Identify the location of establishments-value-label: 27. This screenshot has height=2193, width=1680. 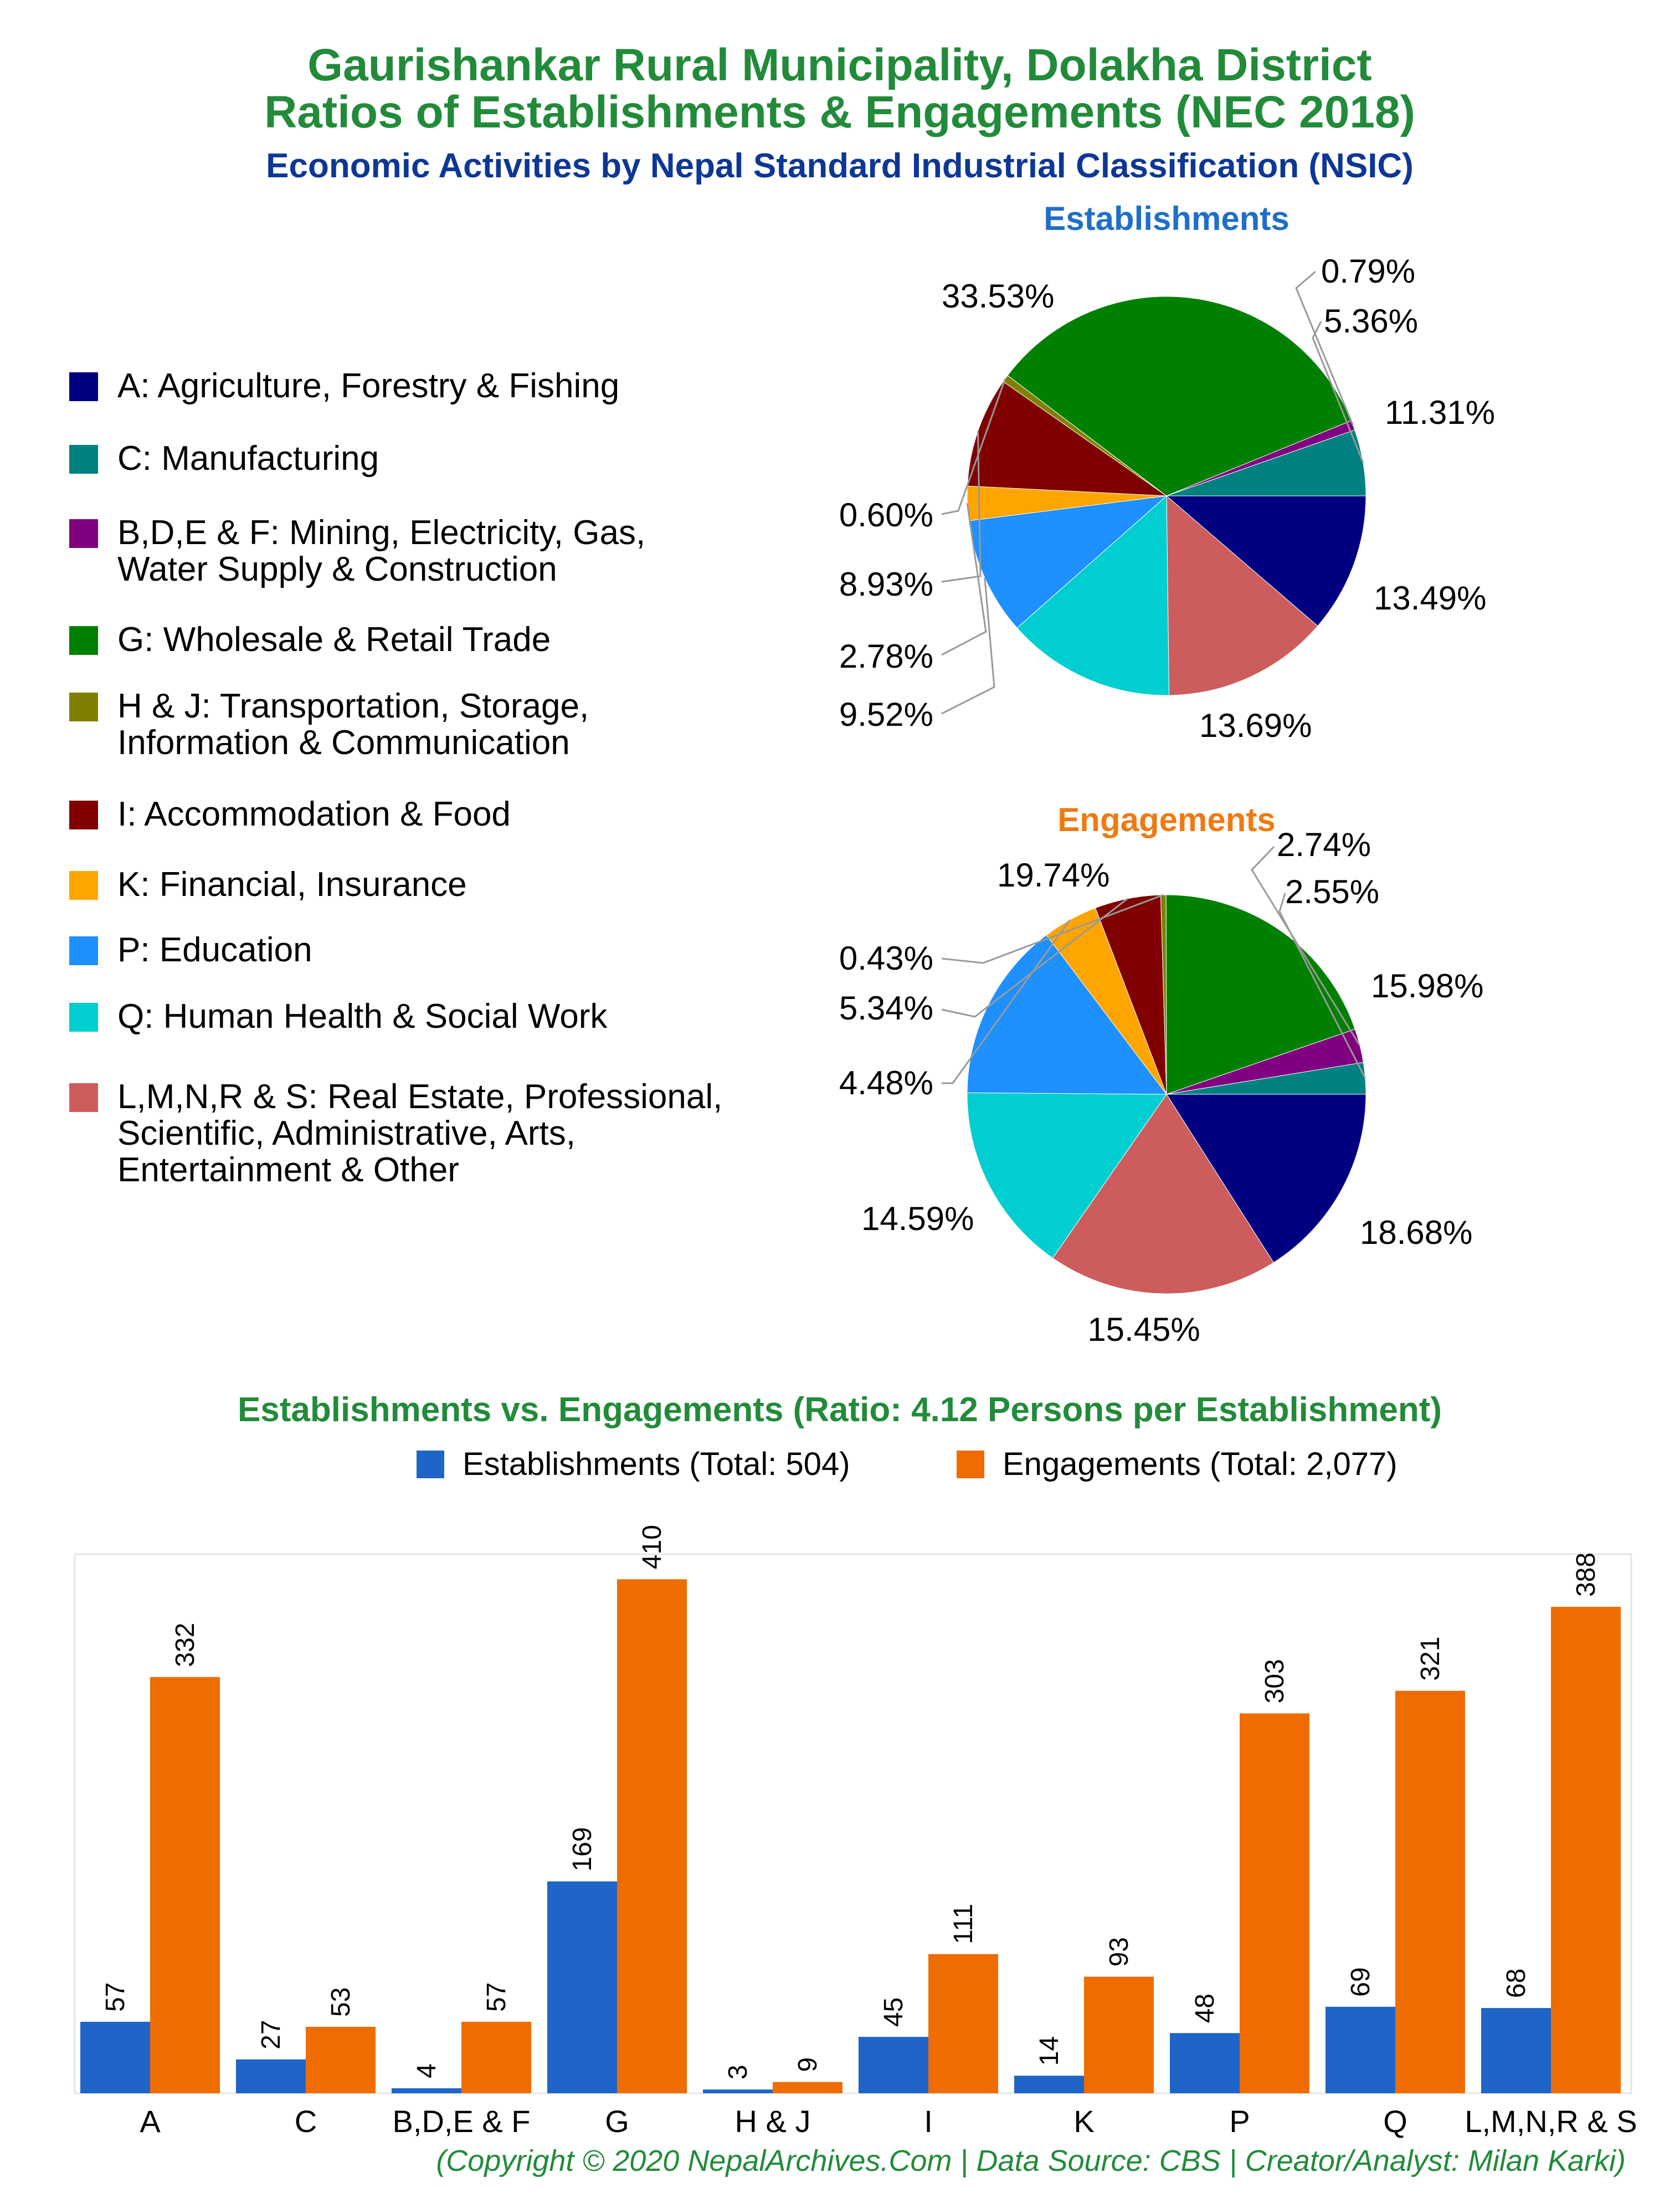
(271, 2034).